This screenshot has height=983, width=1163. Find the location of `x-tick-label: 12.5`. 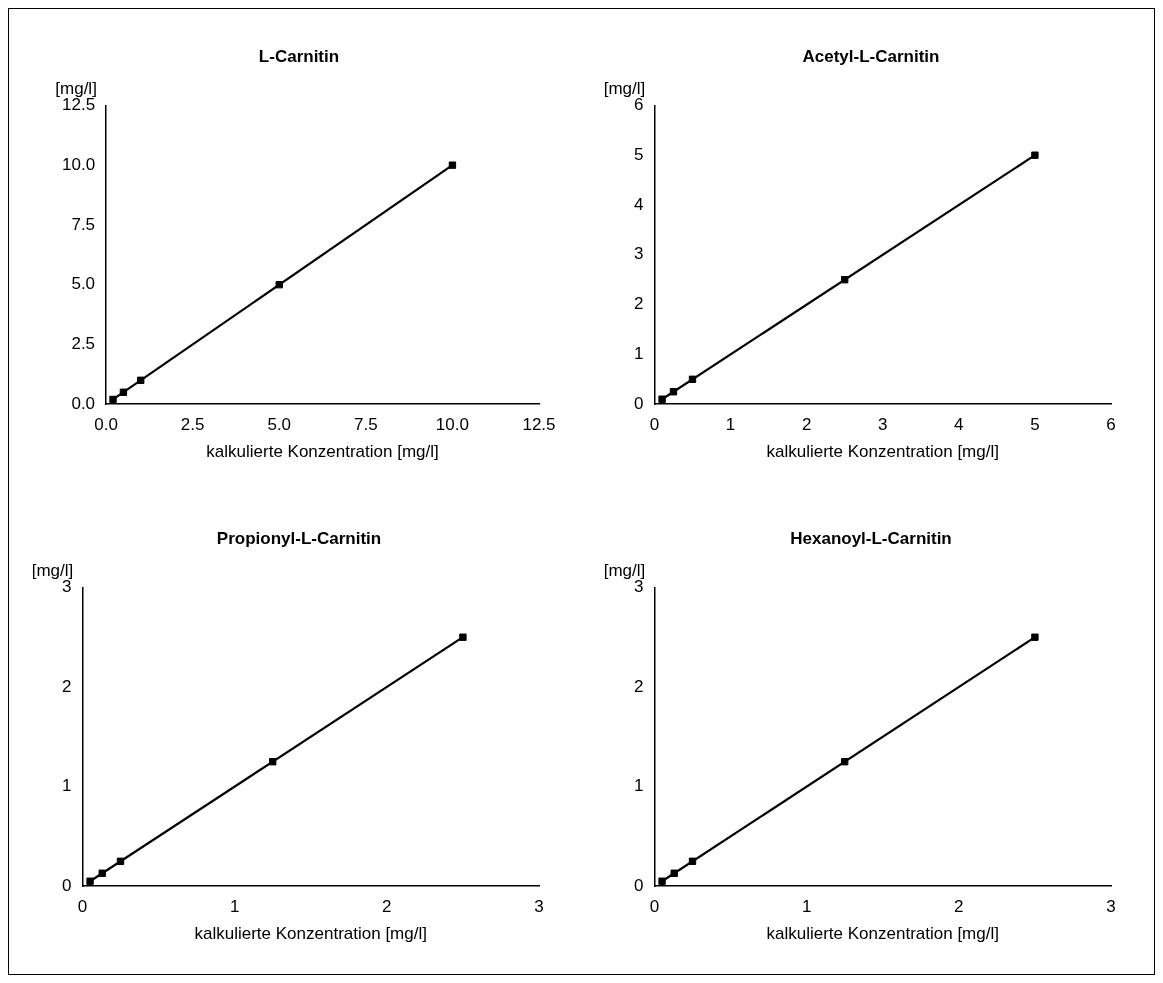

x-tick-label: 12.5 is located at coordinates (539, 425).